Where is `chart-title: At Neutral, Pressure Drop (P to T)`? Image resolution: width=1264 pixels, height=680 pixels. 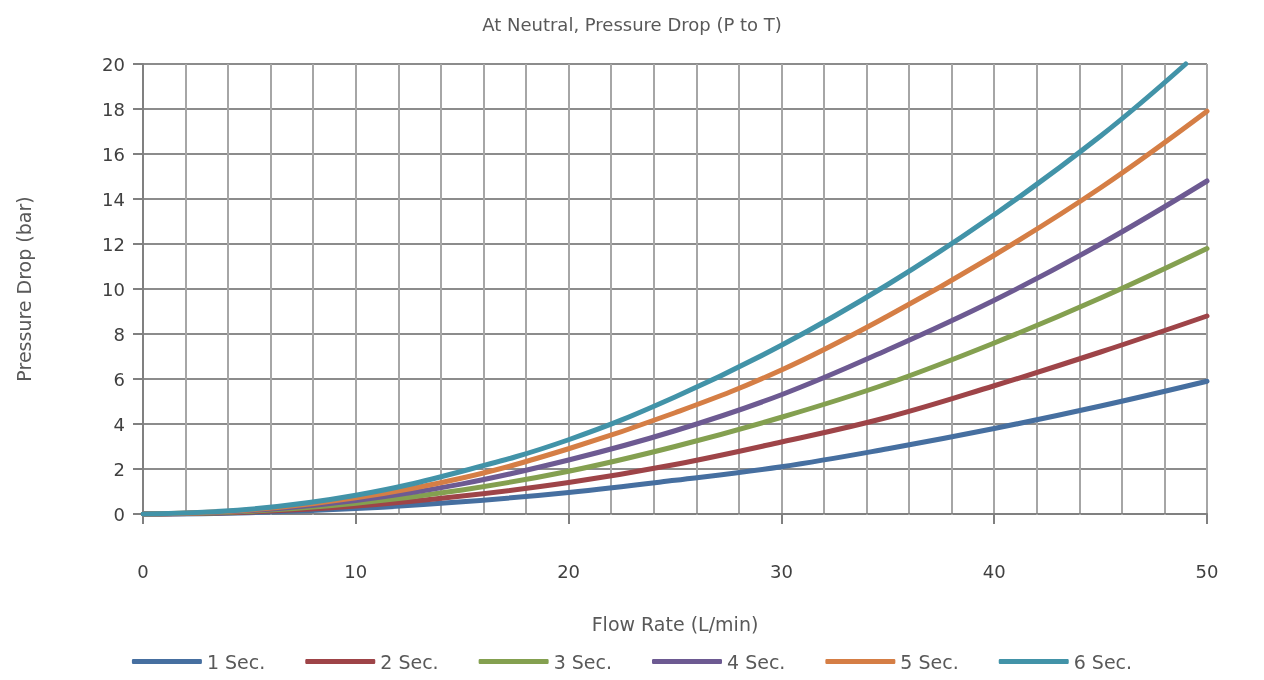
chart-title: At Neutral, Pressure Drop (P to T) is located at coordinates (632, 24).